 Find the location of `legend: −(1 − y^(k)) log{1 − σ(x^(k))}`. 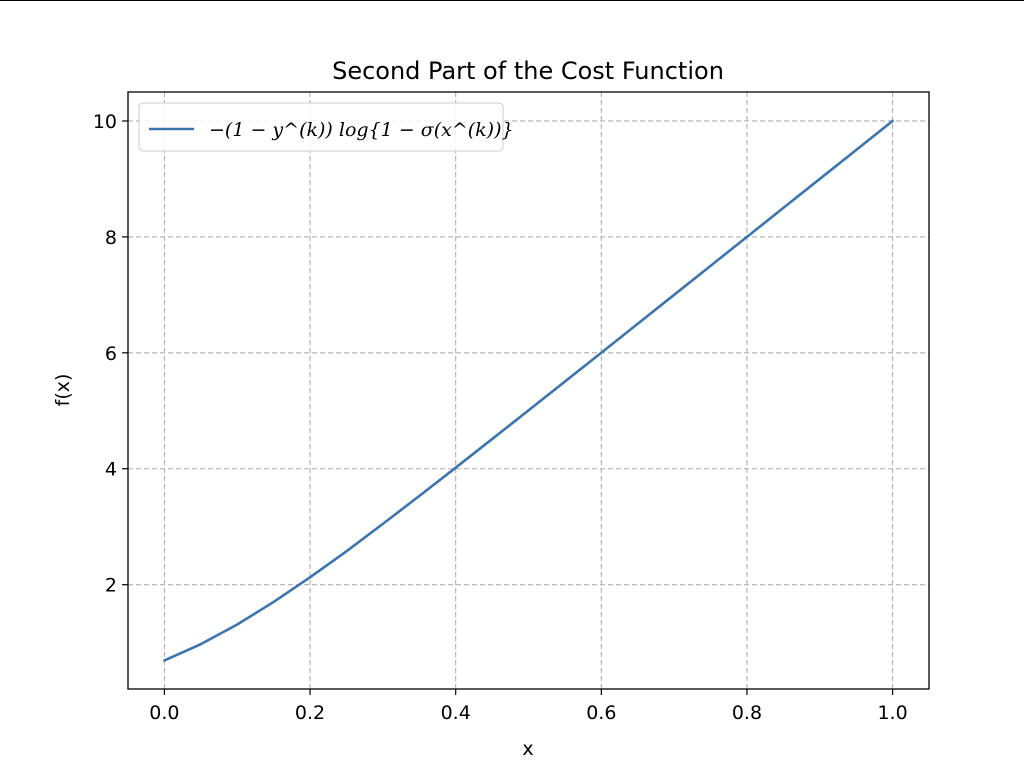

legend: −(1 − y^(k)) log{1 − σ(x^(k))} is located at coordinates (326, 127).